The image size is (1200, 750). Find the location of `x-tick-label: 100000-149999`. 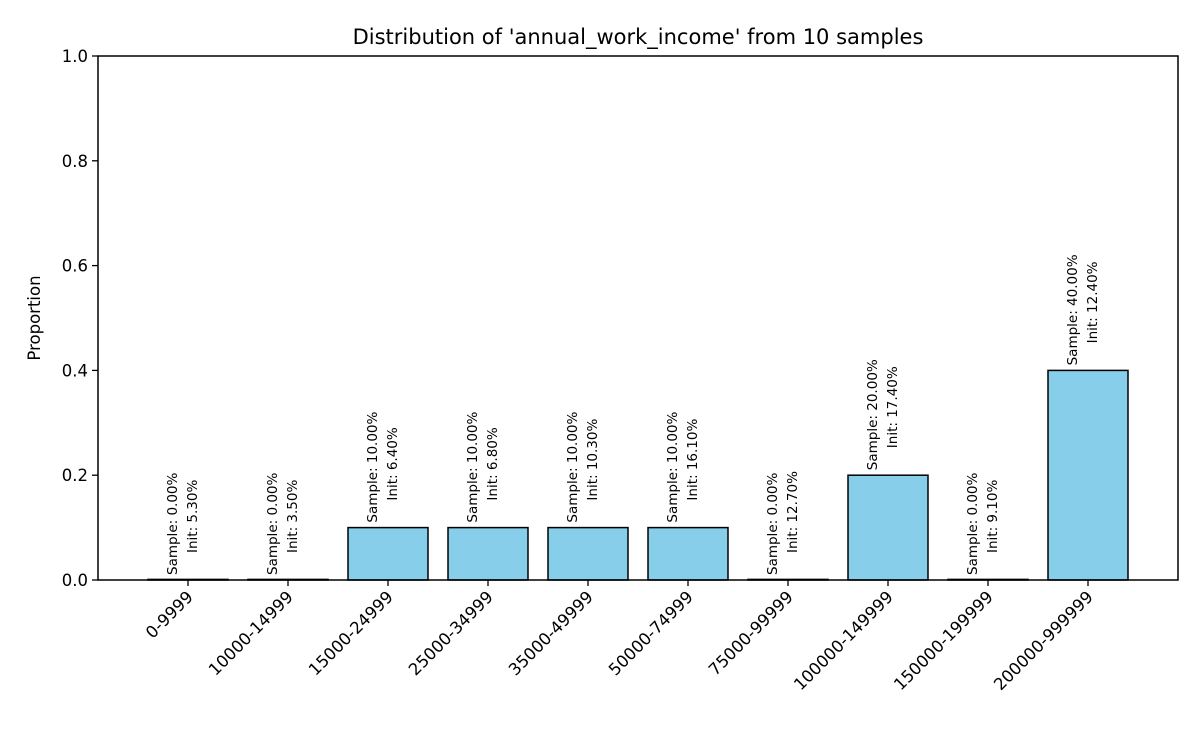

x-tick-label: 100000-149999 is located at coordinates (843, 640).